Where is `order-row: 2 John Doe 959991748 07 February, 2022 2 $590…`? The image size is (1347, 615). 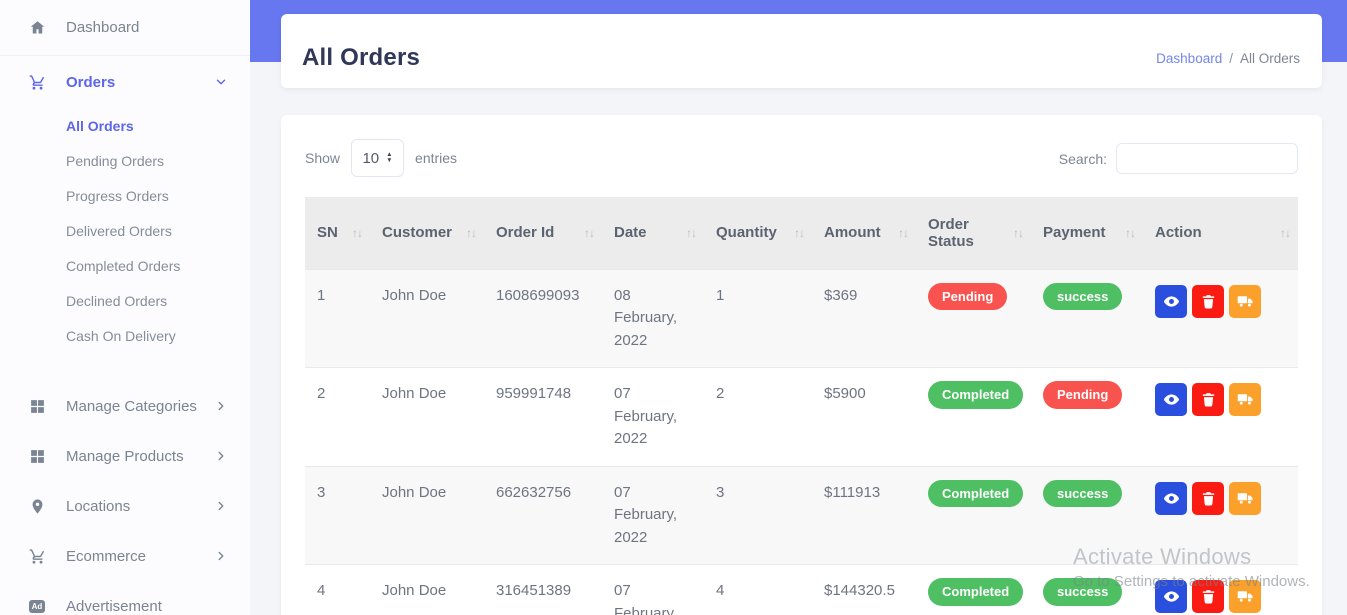
order-row: 2 John Doe 959991748 07 February, 2022 2 $590… is located at coordinates (801, 416).